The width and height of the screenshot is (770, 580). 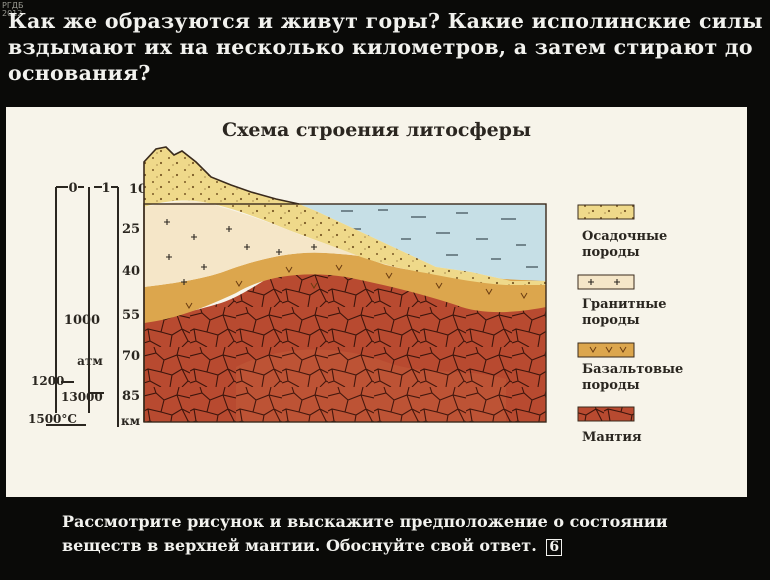 What do you see at coordinates (132, 305) in the screenshot?
I see `depth-scale: 10 25 40 55 70 85 км` at bounding box center [132, 305].